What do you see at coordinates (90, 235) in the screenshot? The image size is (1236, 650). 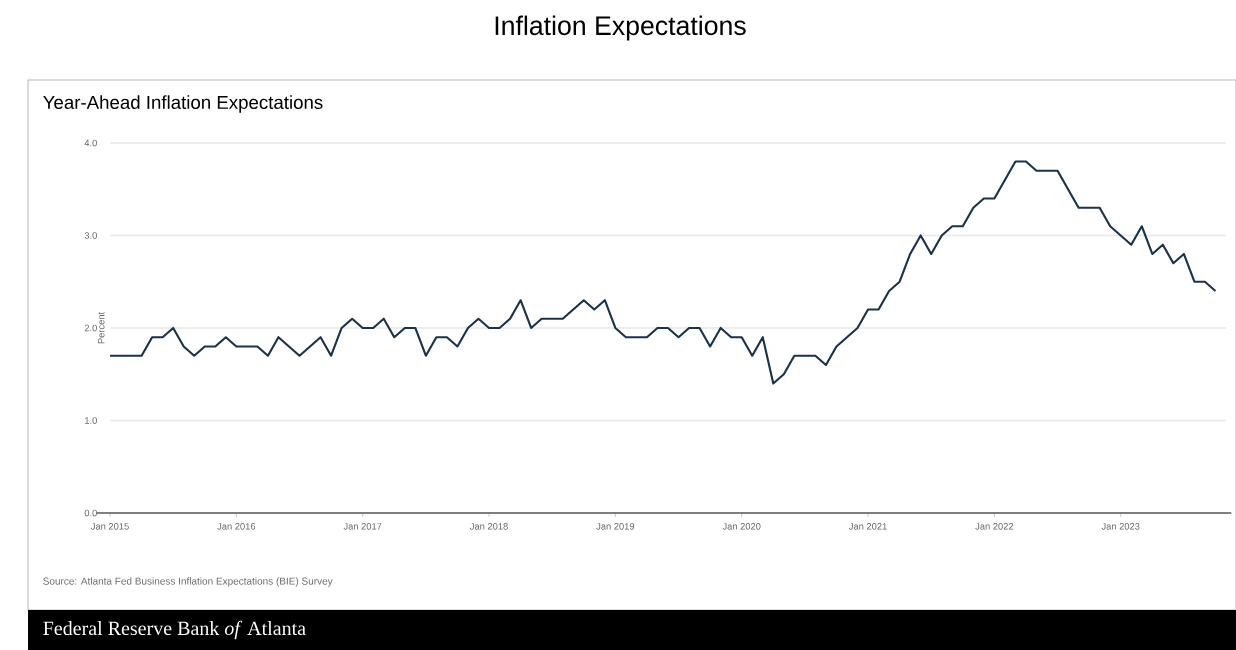 I see `y-tick-label: 3.0` at bounding box center [90, 235].